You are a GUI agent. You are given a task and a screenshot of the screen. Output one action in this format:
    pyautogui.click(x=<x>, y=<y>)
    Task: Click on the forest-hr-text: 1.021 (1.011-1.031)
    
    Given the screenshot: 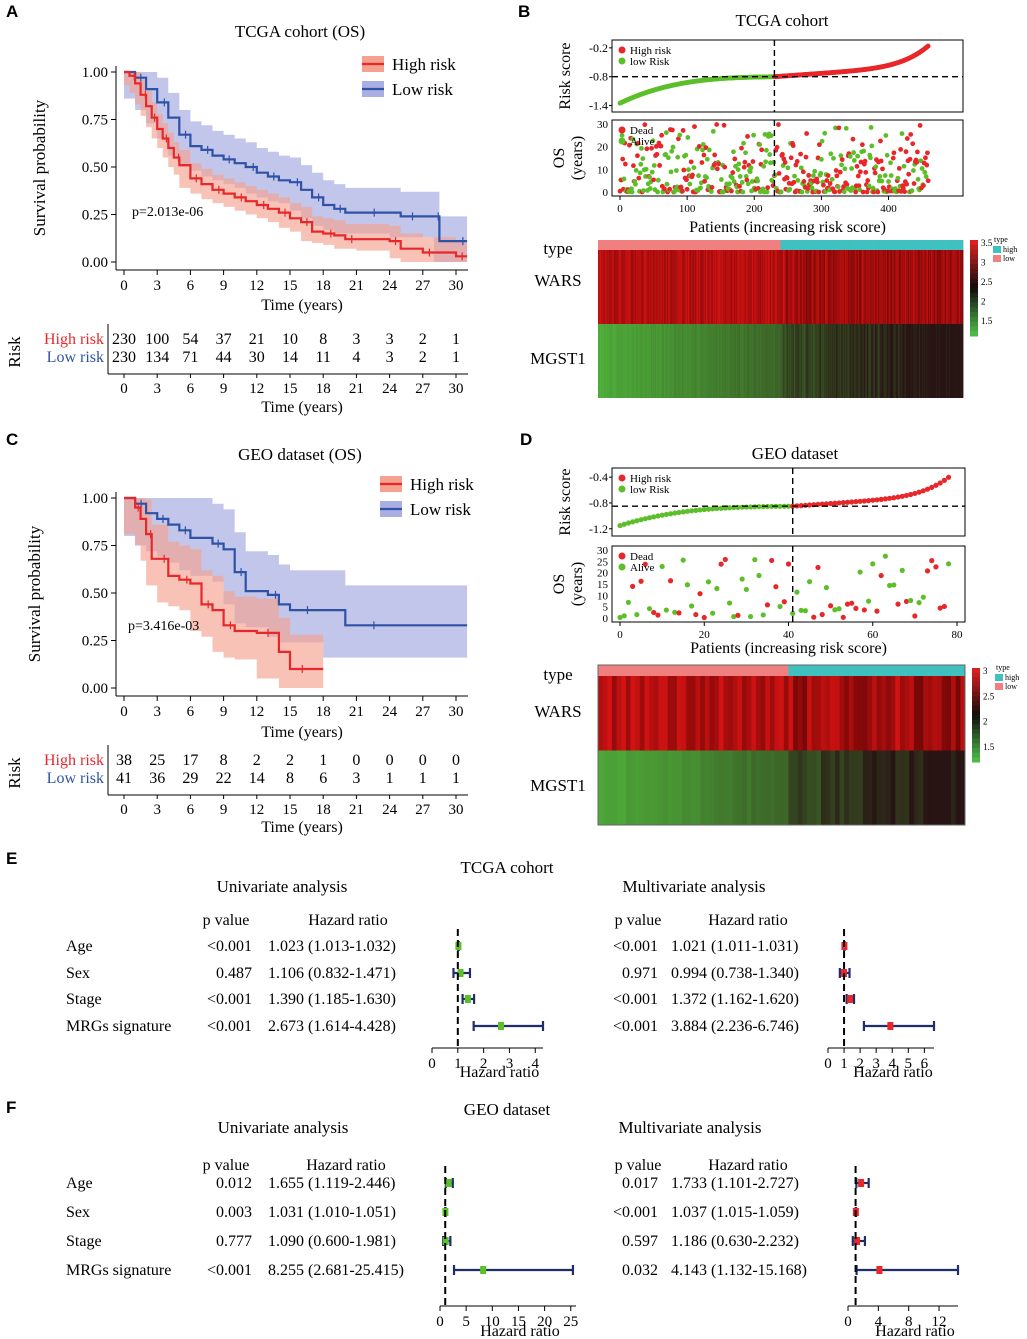 What is the action you would take?
    pyautogui.click(x=734, y=946)
    